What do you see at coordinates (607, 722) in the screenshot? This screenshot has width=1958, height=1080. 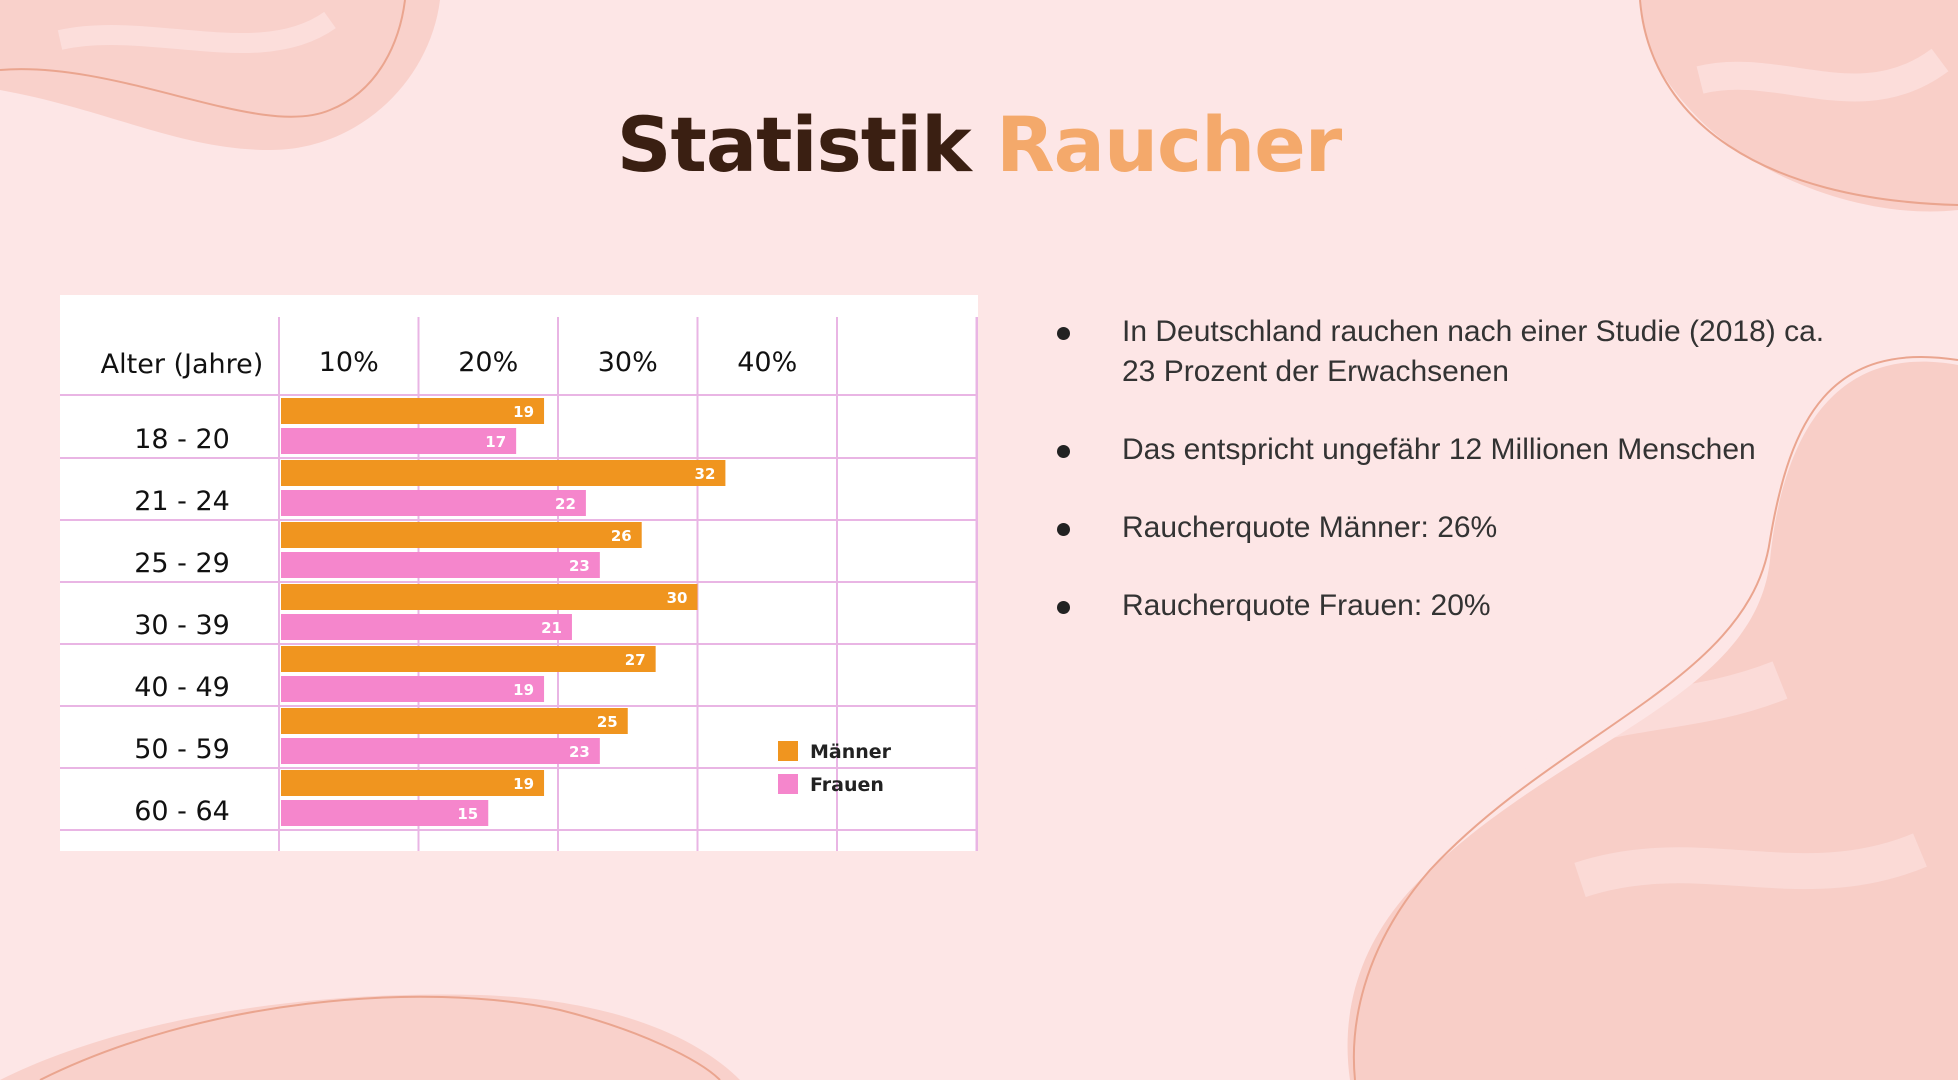 I see `bar-value-label: 25` at bounding box center [607, 722].